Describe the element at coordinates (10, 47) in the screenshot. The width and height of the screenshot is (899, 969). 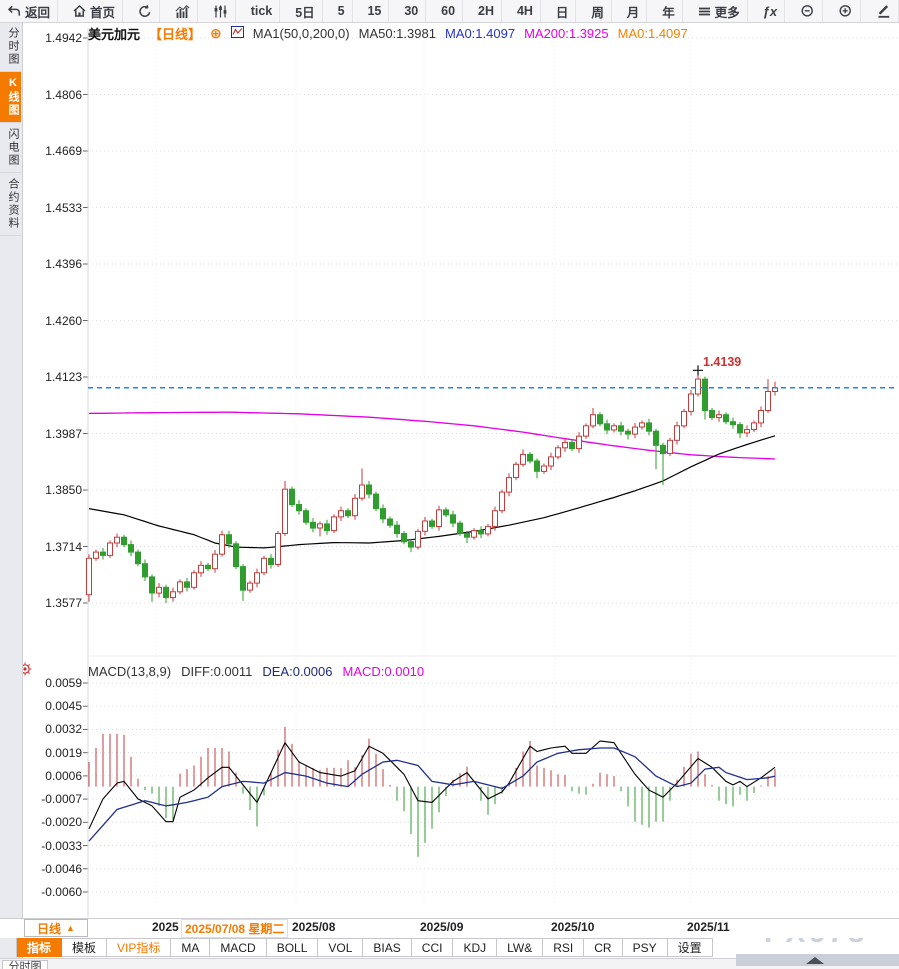
I see `sidebar-tab-time-chart: 分时图` at that location.